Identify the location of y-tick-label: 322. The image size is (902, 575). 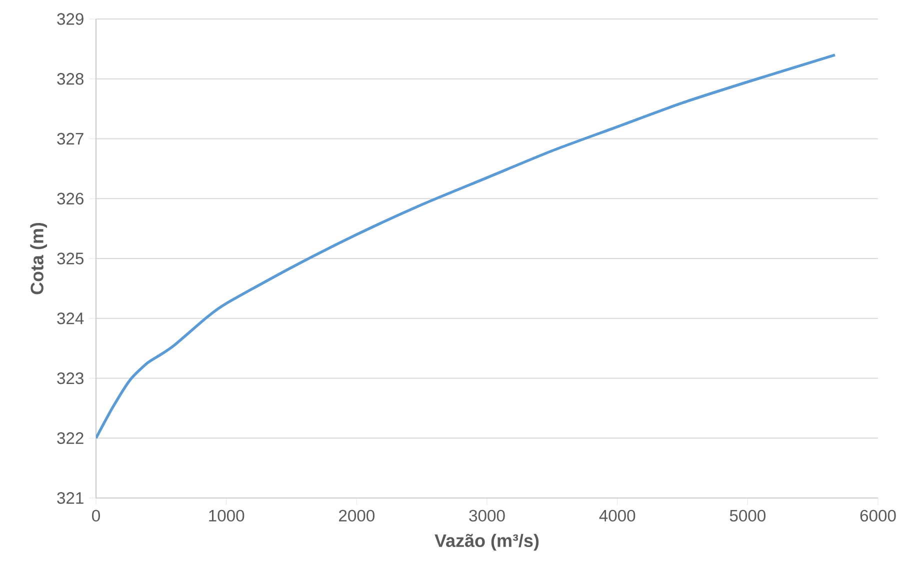
(70, 438).